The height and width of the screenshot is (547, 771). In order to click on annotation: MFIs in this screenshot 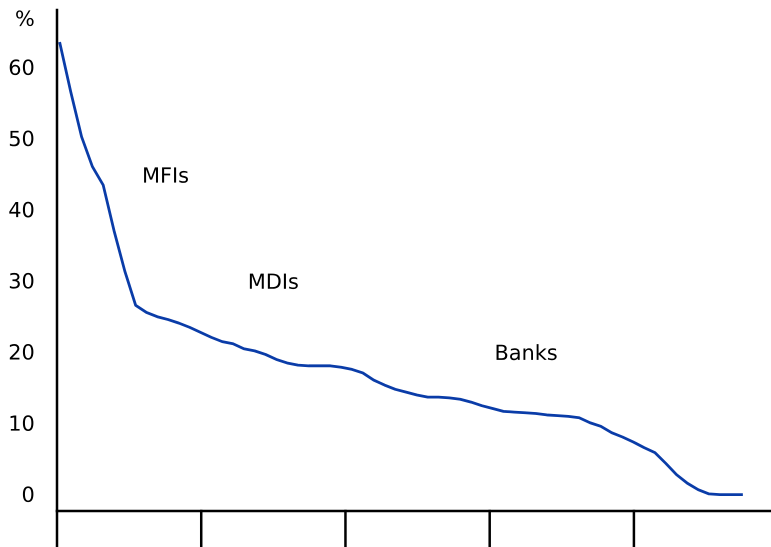, I will do `click(166, 175)`.